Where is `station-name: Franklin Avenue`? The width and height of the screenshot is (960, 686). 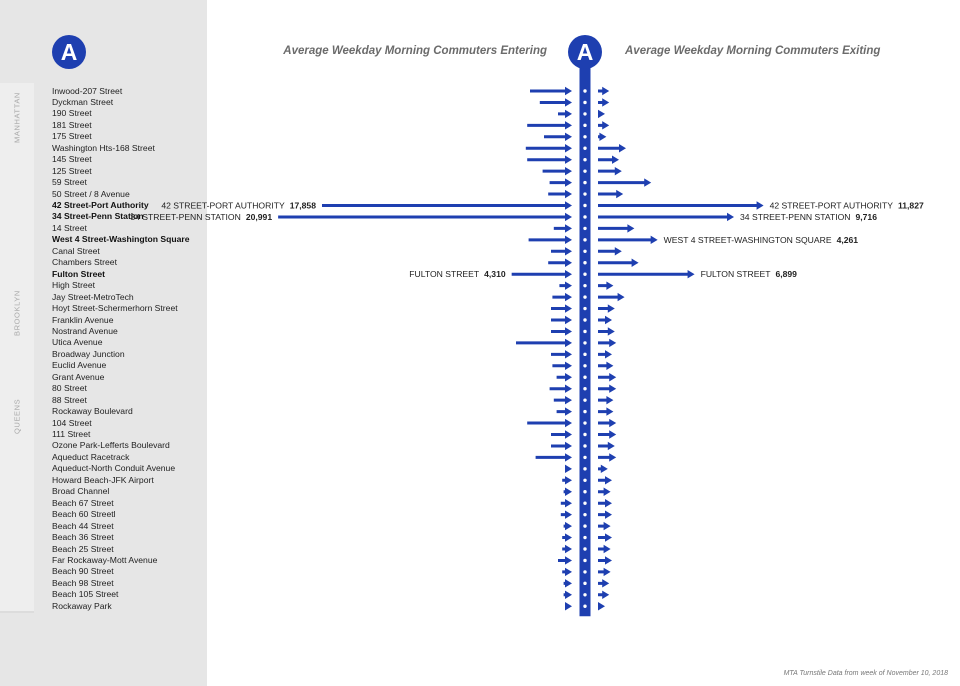 station-name: Franklin Avenue is located at coordinates (83, 319).